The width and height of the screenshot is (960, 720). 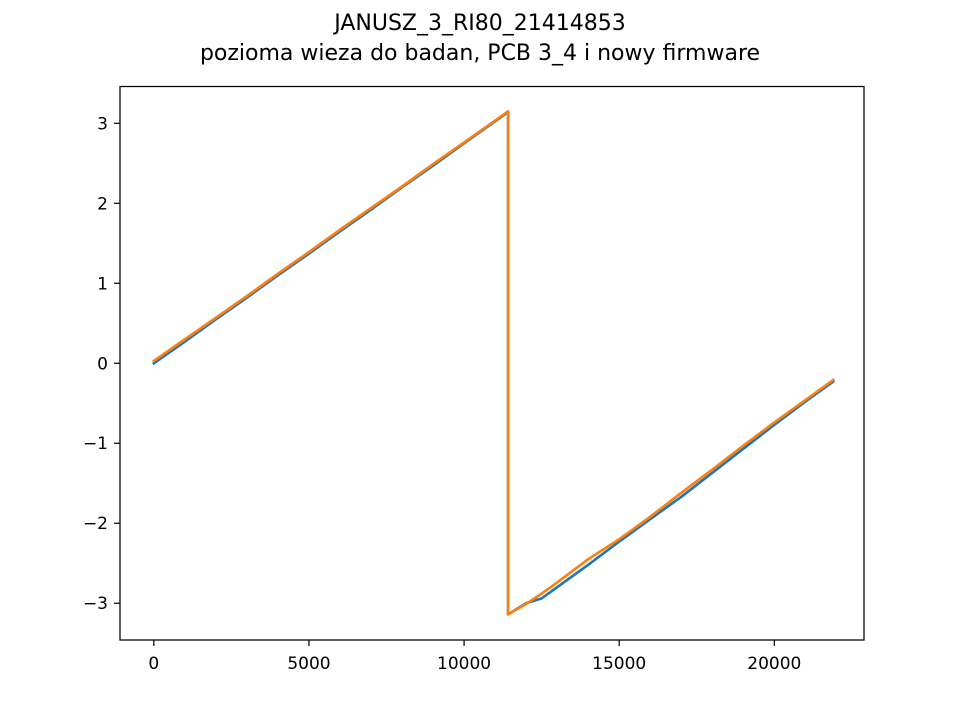 I want to click on x-tick-label: 10000, so click(x=464, y=664).